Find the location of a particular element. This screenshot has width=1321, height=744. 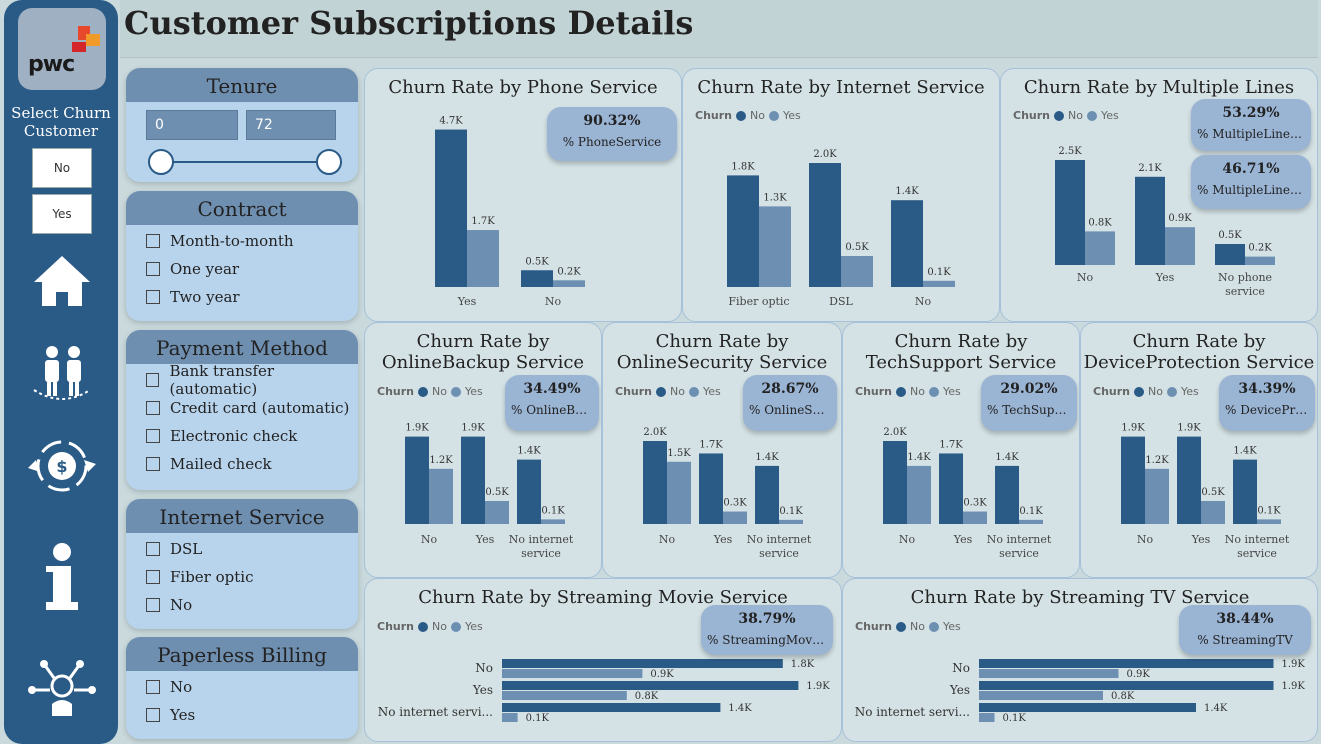

multiple-lines-yes-kpi: 46.71% % MultipleLinesYes is located at coordinates (1251, 182).